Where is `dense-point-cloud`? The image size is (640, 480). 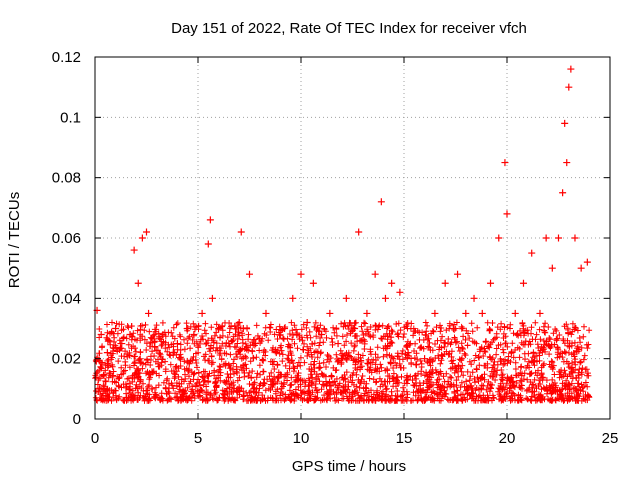 dense-point-cloud is located at coordinates (342, 361).